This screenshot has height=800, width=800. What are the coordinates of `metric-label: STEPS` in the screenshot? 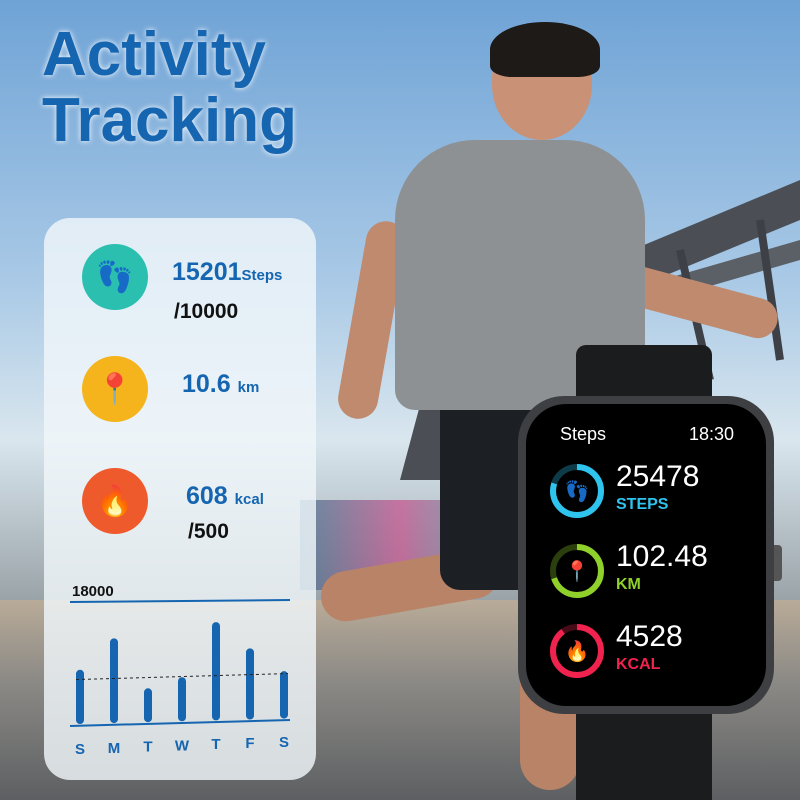 It's located at (642, 504).